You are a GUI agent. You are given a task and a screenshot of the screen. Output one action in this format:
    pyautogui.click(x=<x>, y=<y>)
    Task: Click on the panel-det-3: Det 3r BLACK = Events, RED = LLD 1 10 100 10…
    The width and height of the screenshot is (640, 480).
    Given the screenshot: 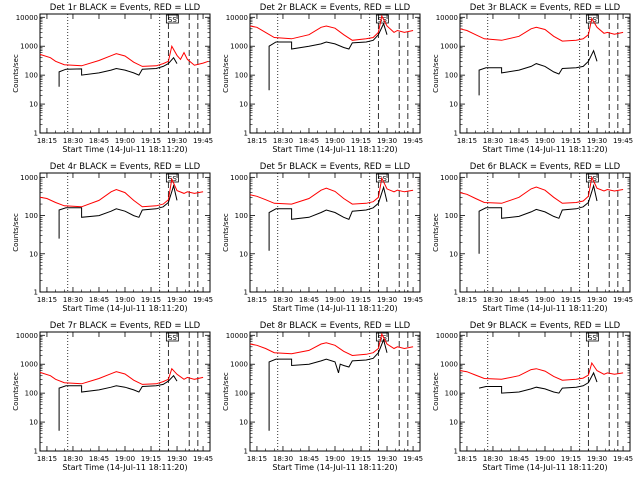 What is the action you would take?
    pyautogui.click(x=532, y=78)
    